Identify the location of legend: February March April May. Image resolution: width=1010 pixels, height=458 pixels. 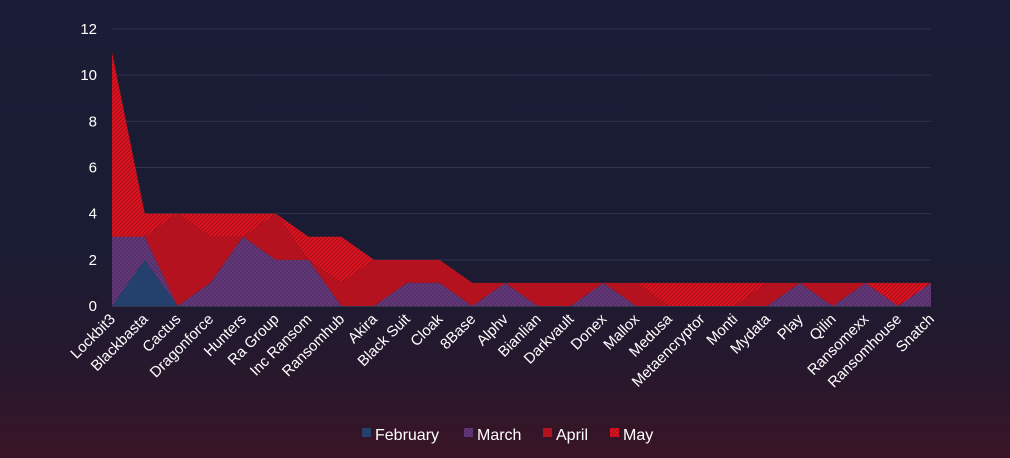
(507, 435).